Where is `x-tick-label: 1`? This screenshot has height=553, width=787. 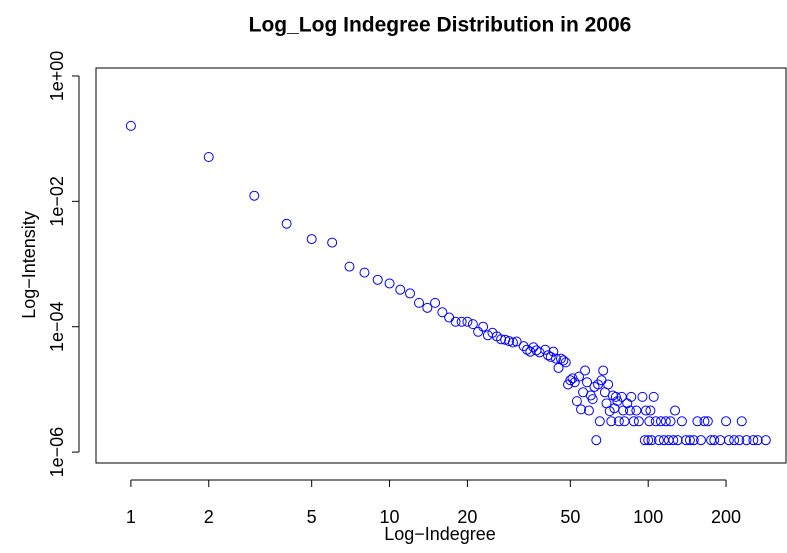 x-tick-label: 1 is located at coordinates (131, 517).